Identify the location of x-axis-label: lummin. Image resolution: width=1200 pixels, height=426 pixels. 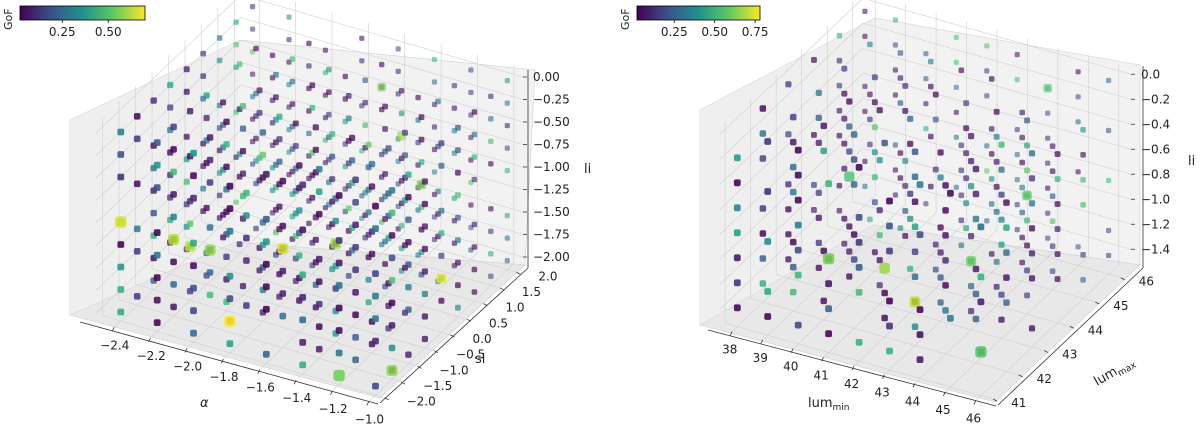
(829, 404).